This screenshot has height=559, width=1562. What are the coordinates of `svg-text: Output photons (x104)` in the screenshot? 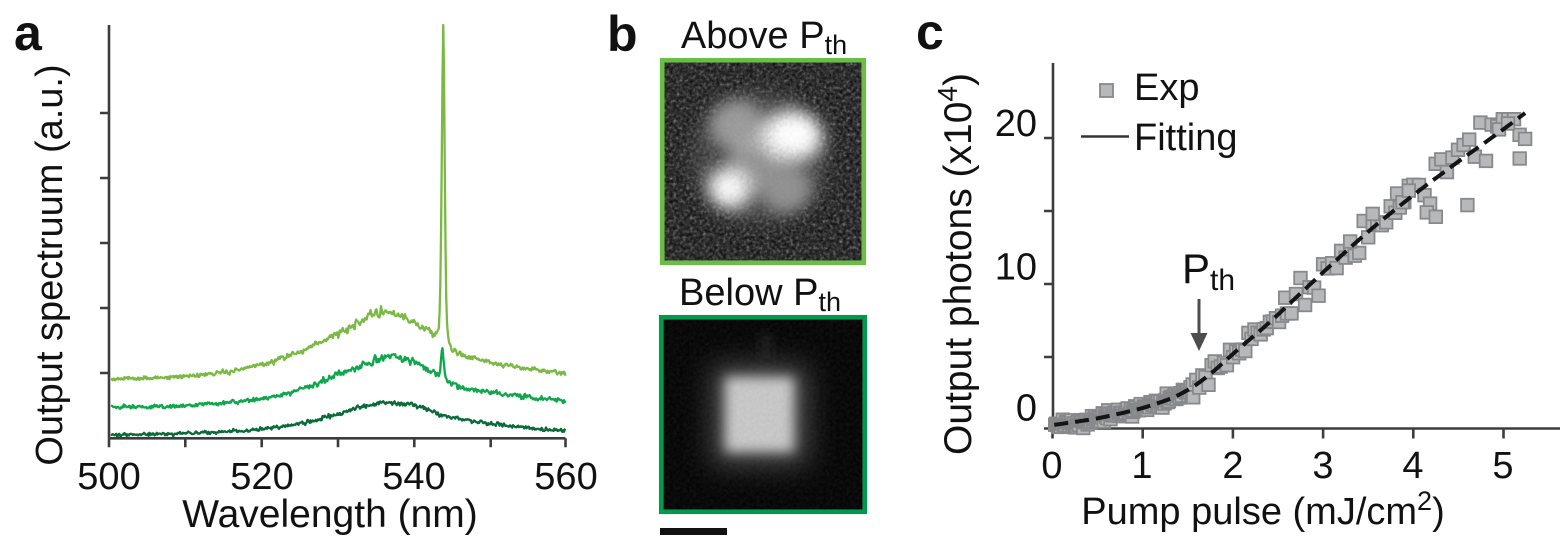 It's located at (956, 264).